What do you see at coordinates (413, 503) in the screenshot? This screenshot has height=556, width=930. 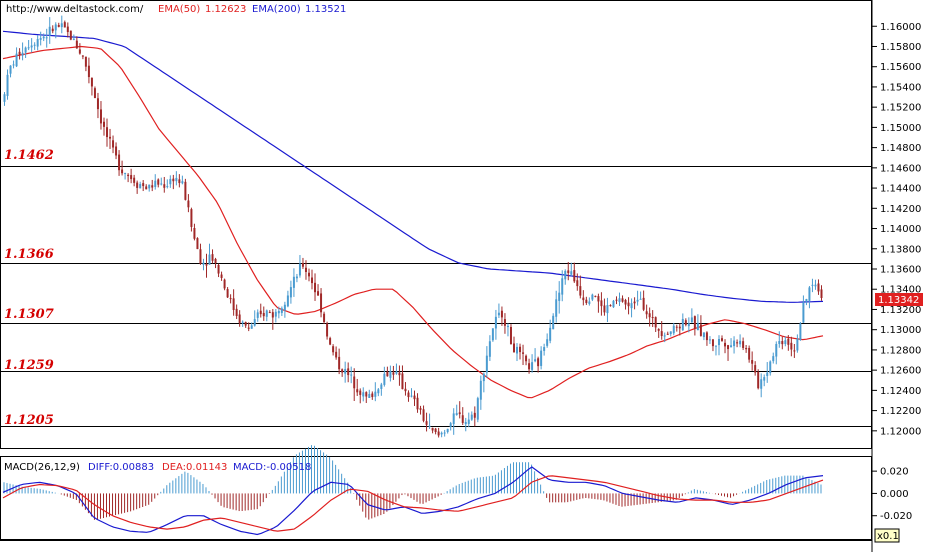 I see `macd-dea-line` at bounding box center [413, 503].